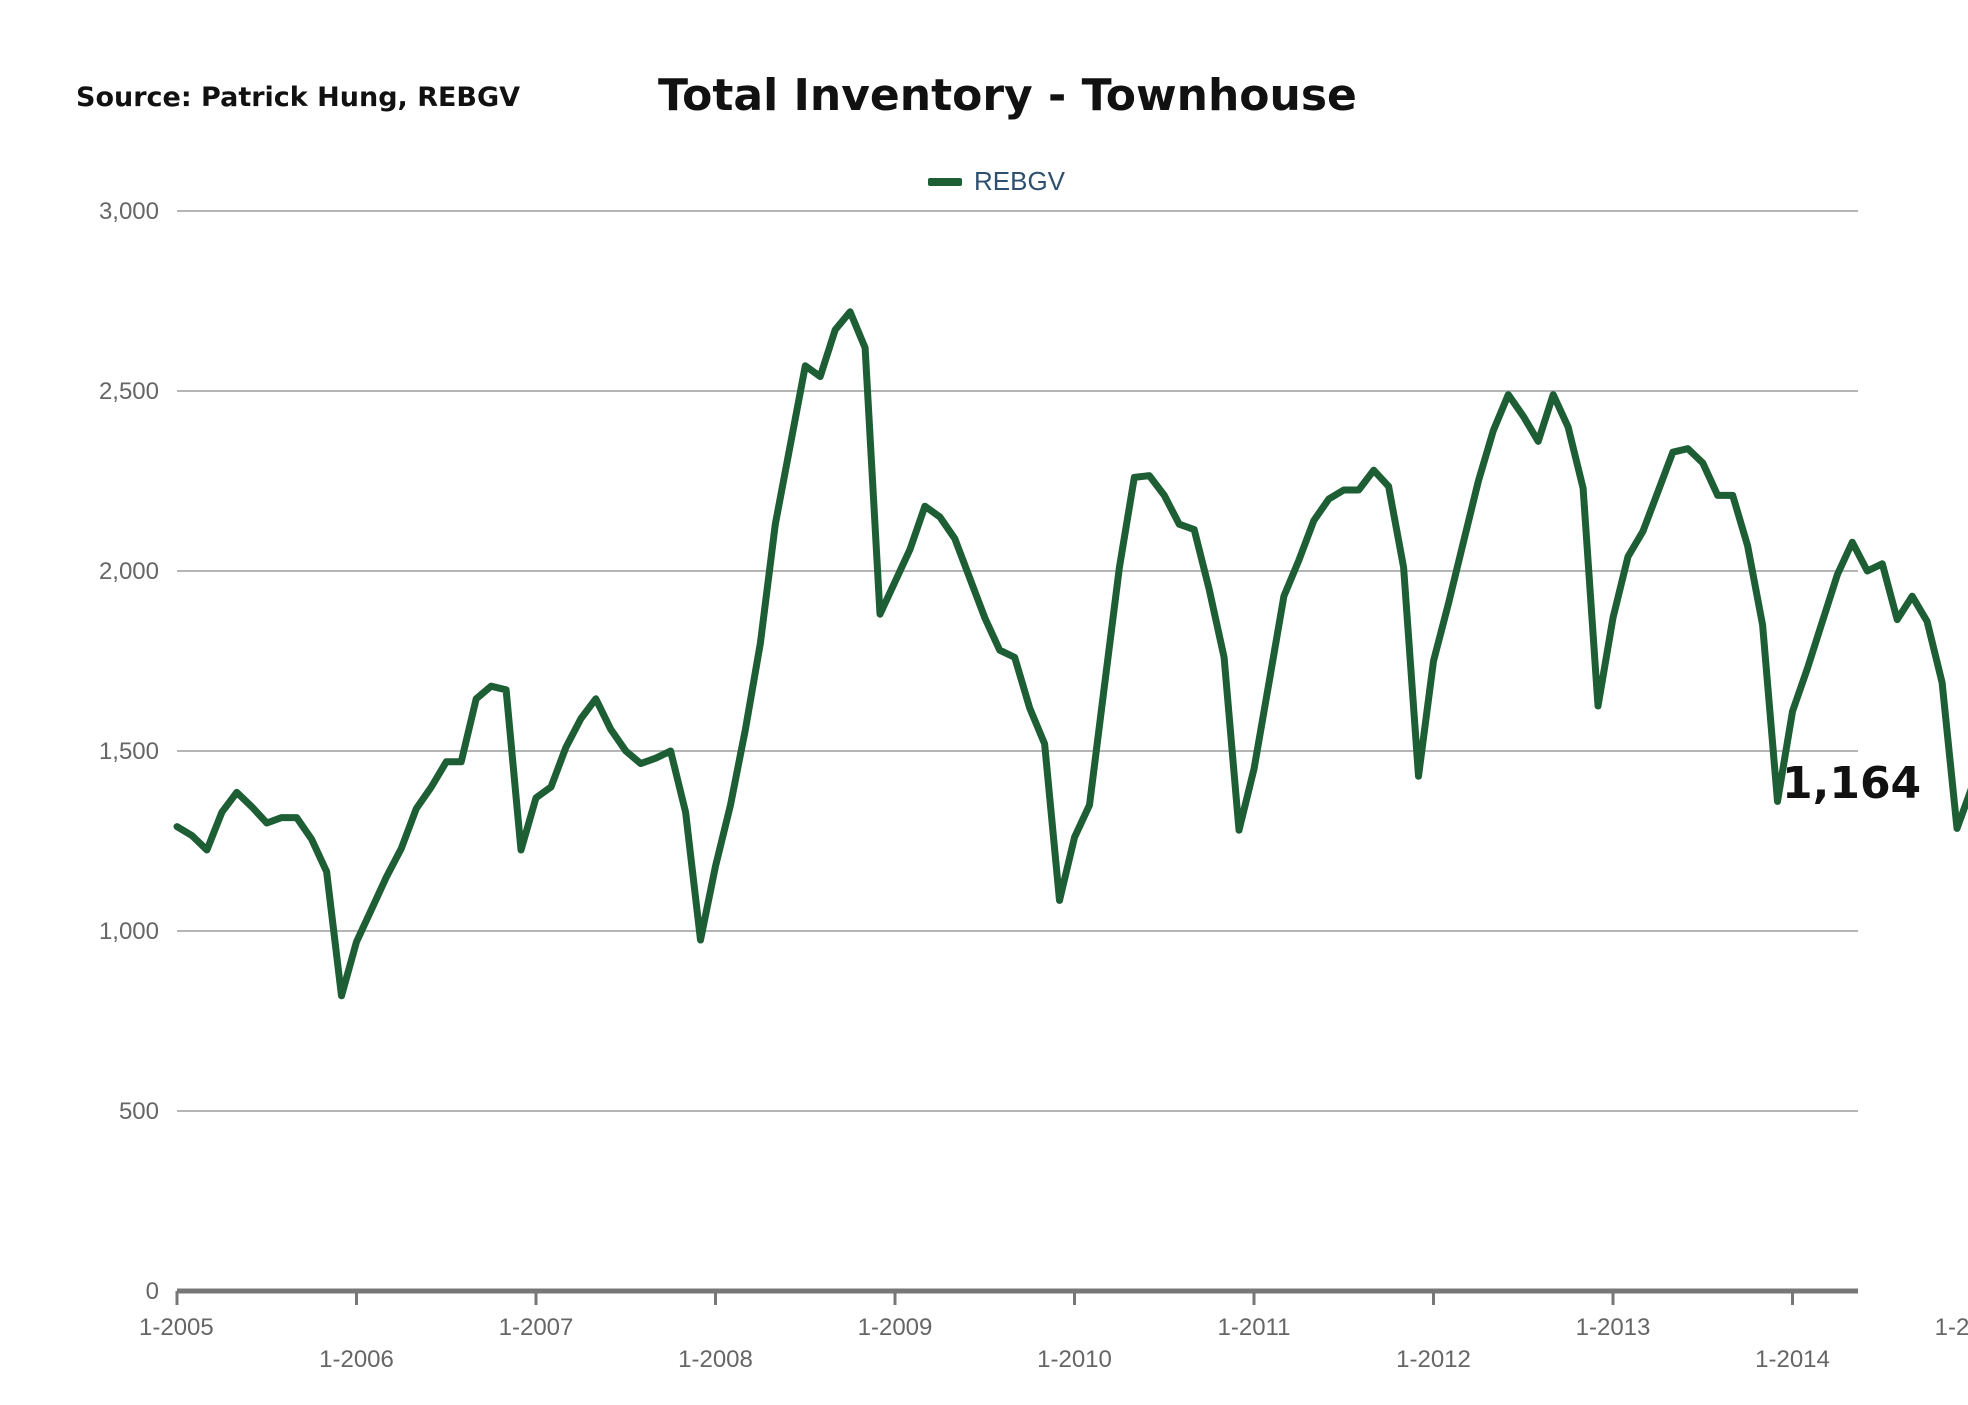 This screenshot has height=1405, width=1968. I want to click on y-tick-label: 0, so click(152, 1291).